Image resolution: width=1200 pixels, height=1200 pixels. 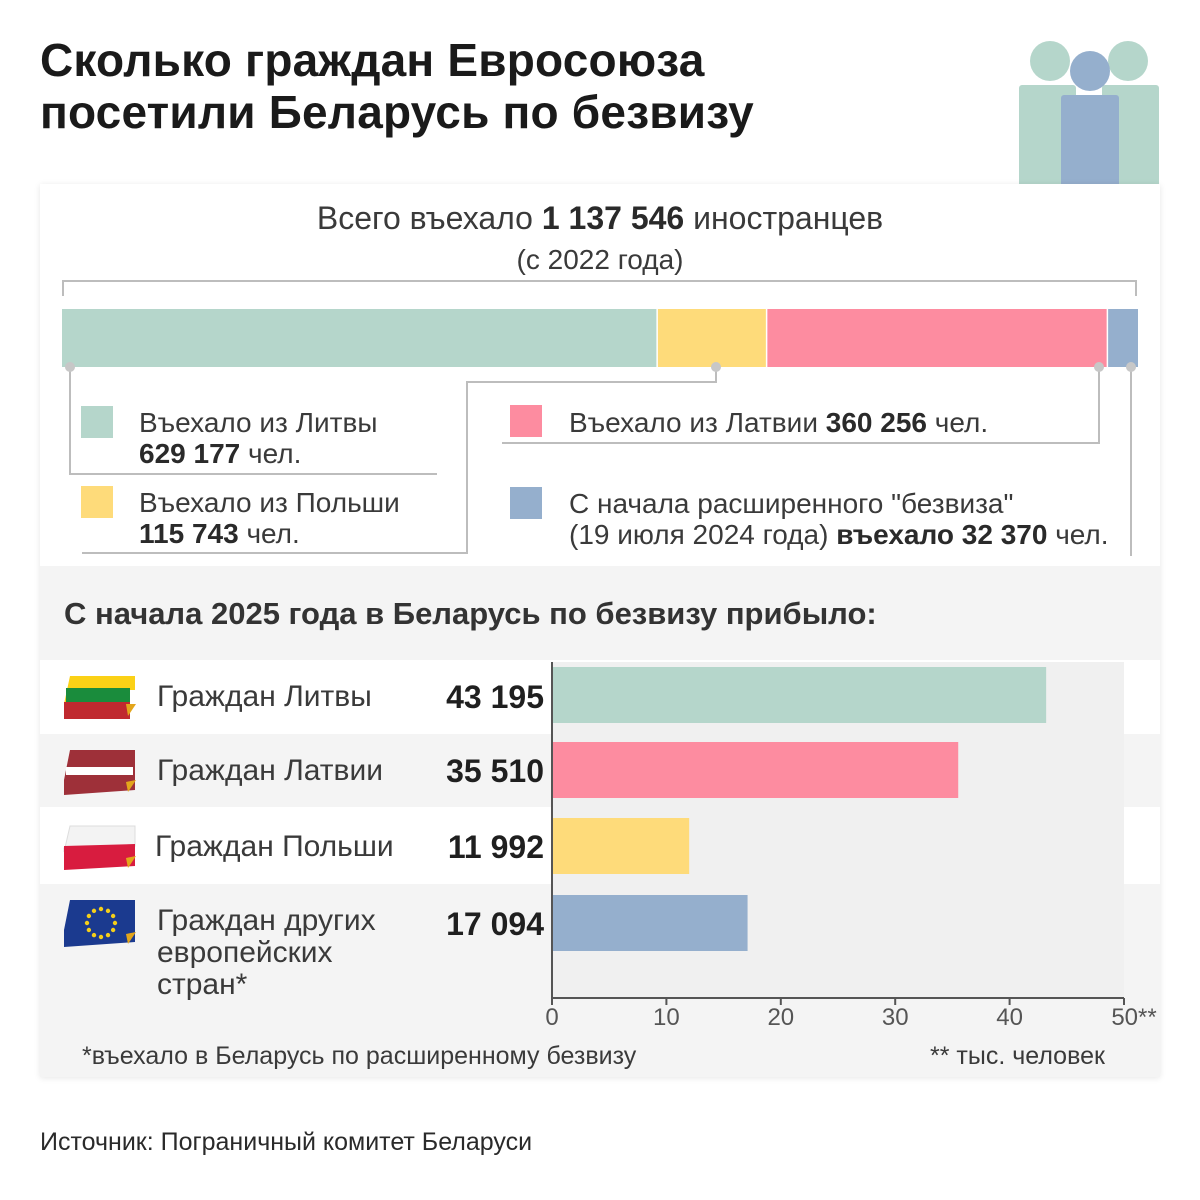 What do you see at coordinates (1004, 534) in the screenshot?
I see `legend-extended-value: 32 370` at bounding box center [1004, 534].